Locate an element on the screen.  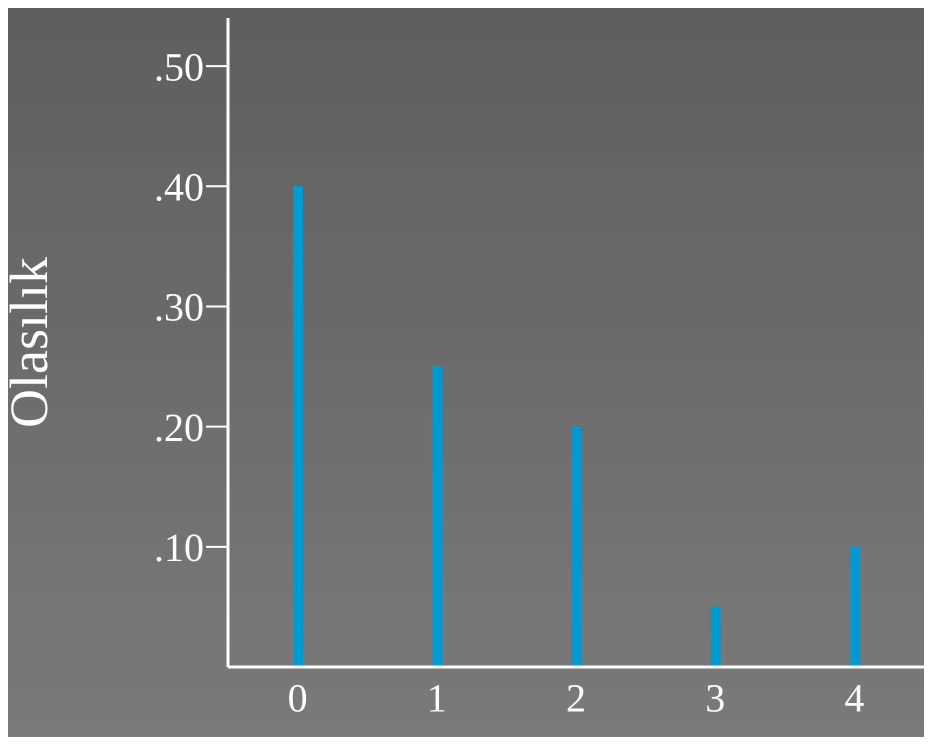
x-tick-label: 1 is located at coordinates (436, 697).